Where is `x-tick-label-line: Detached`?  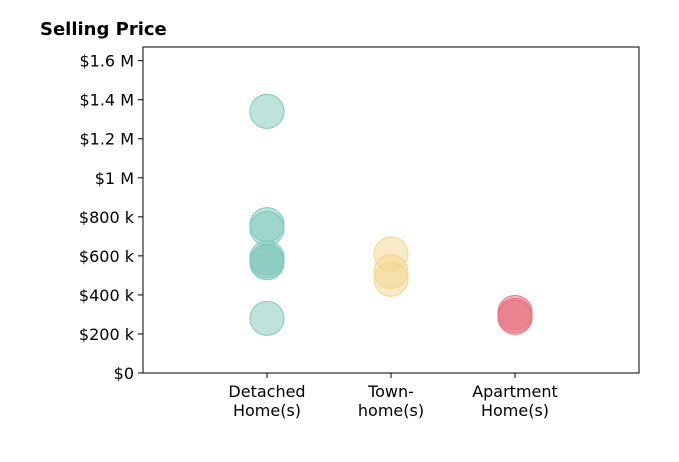
x-tick-label-line: Detached is located at coordinates (266, 391).